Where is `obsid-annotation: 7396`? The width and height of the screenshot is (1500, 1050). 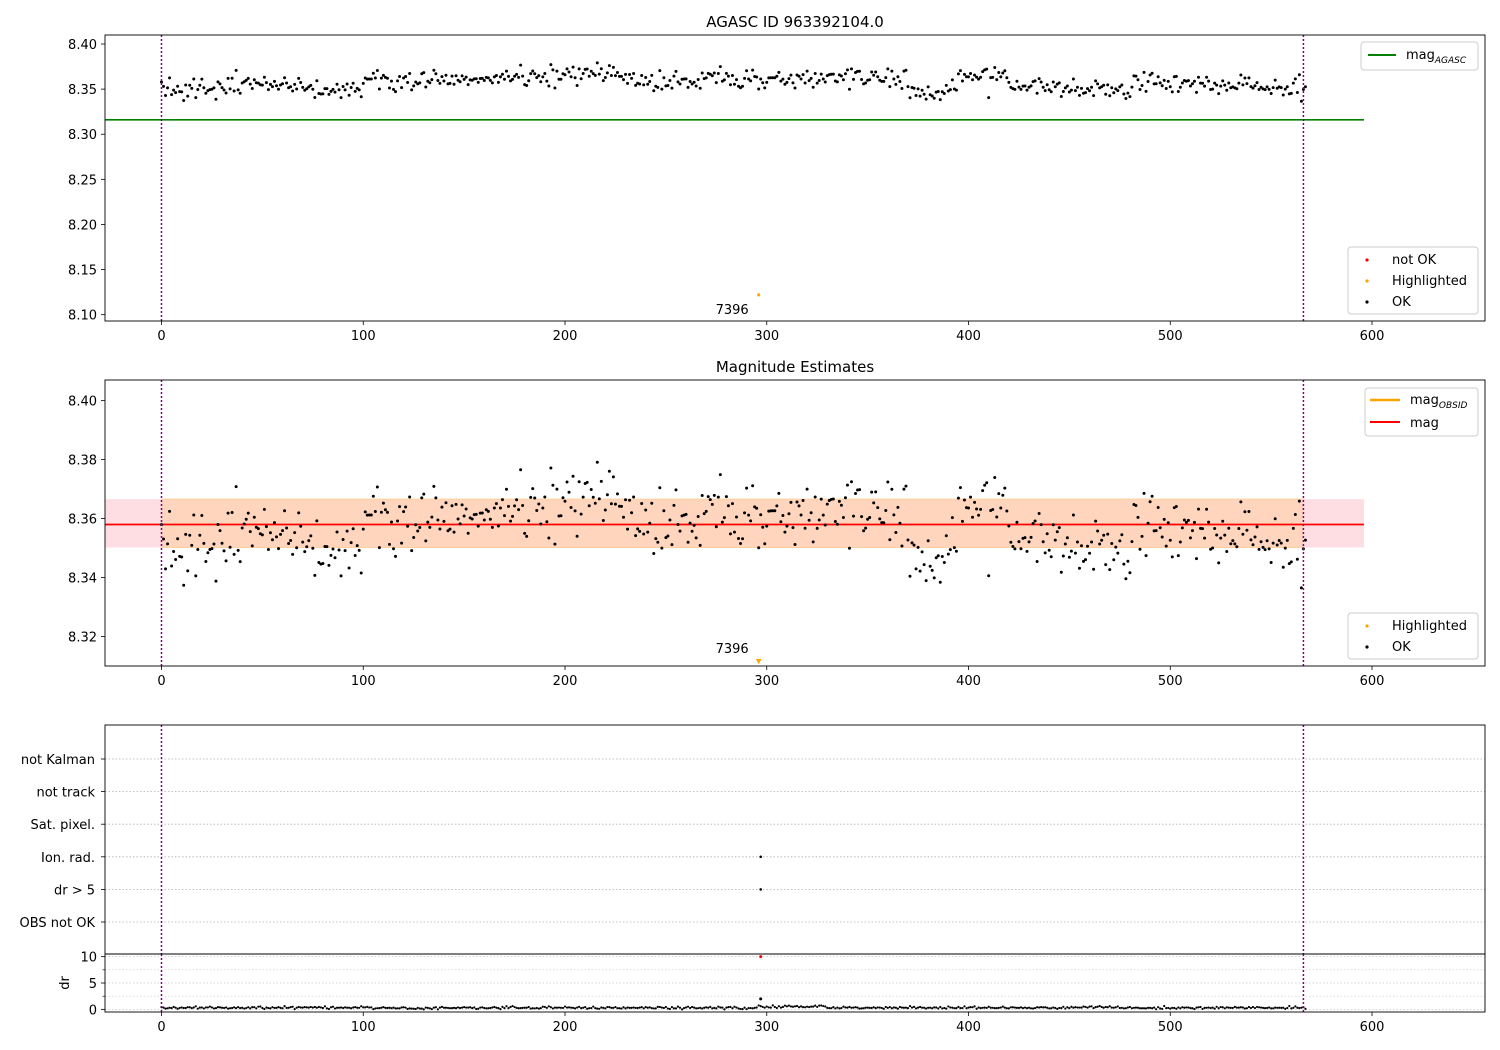 obsid-annotation: 7396 is located at coordinates (732, 310).